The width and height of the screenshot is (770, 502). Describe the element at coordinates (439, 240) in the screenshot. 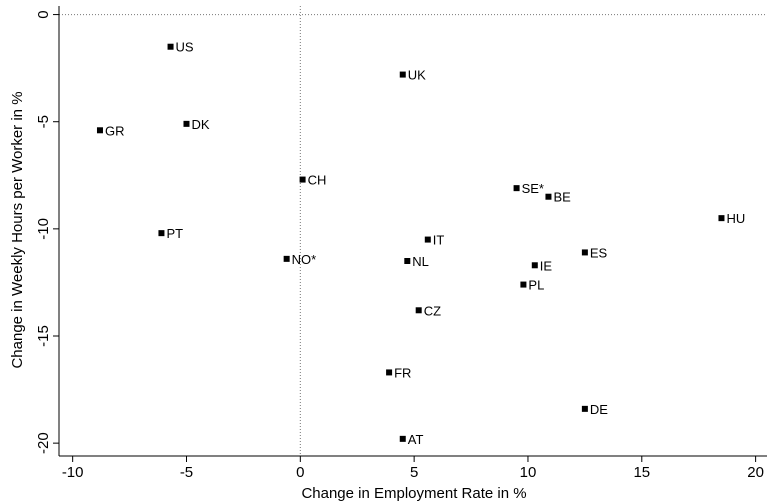

I see `point-label: IT` at that location.